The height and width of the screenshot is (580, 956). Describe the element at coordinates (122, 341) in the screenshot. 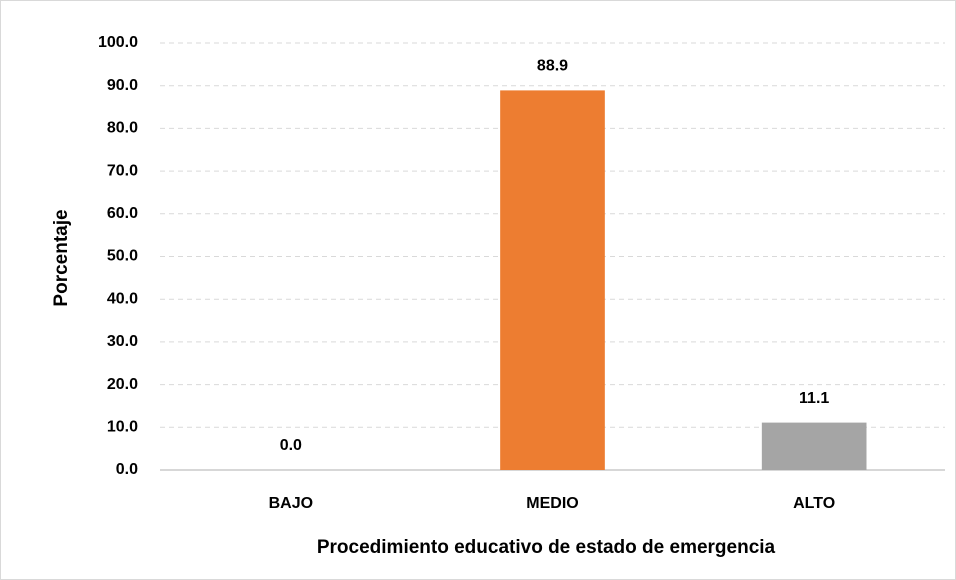

I see `y-tick-label: 30.0` at that location.